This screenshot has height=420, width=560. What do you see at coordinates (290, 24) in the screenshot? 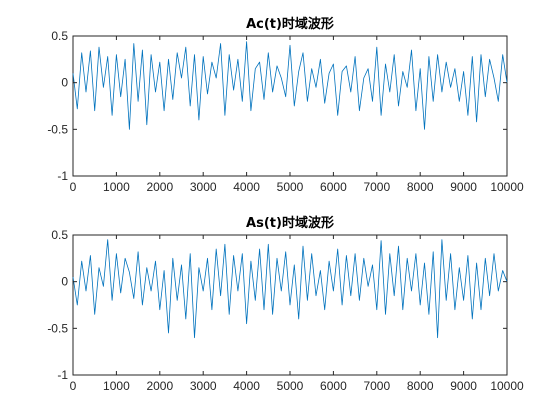
I see `chart-title-top: Ac(t)时域波形` at bounding box center [290, 24].